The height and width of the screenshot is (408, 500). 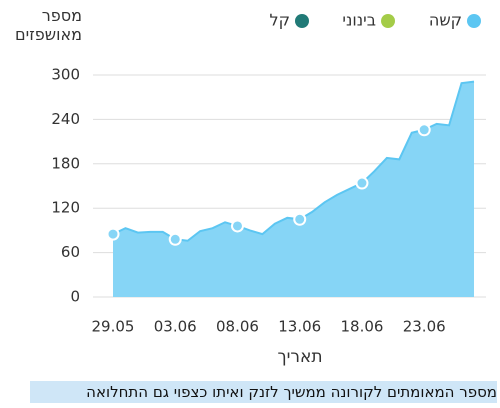 I want to click on y-tick-label: 0, so click(x=75, y=297).